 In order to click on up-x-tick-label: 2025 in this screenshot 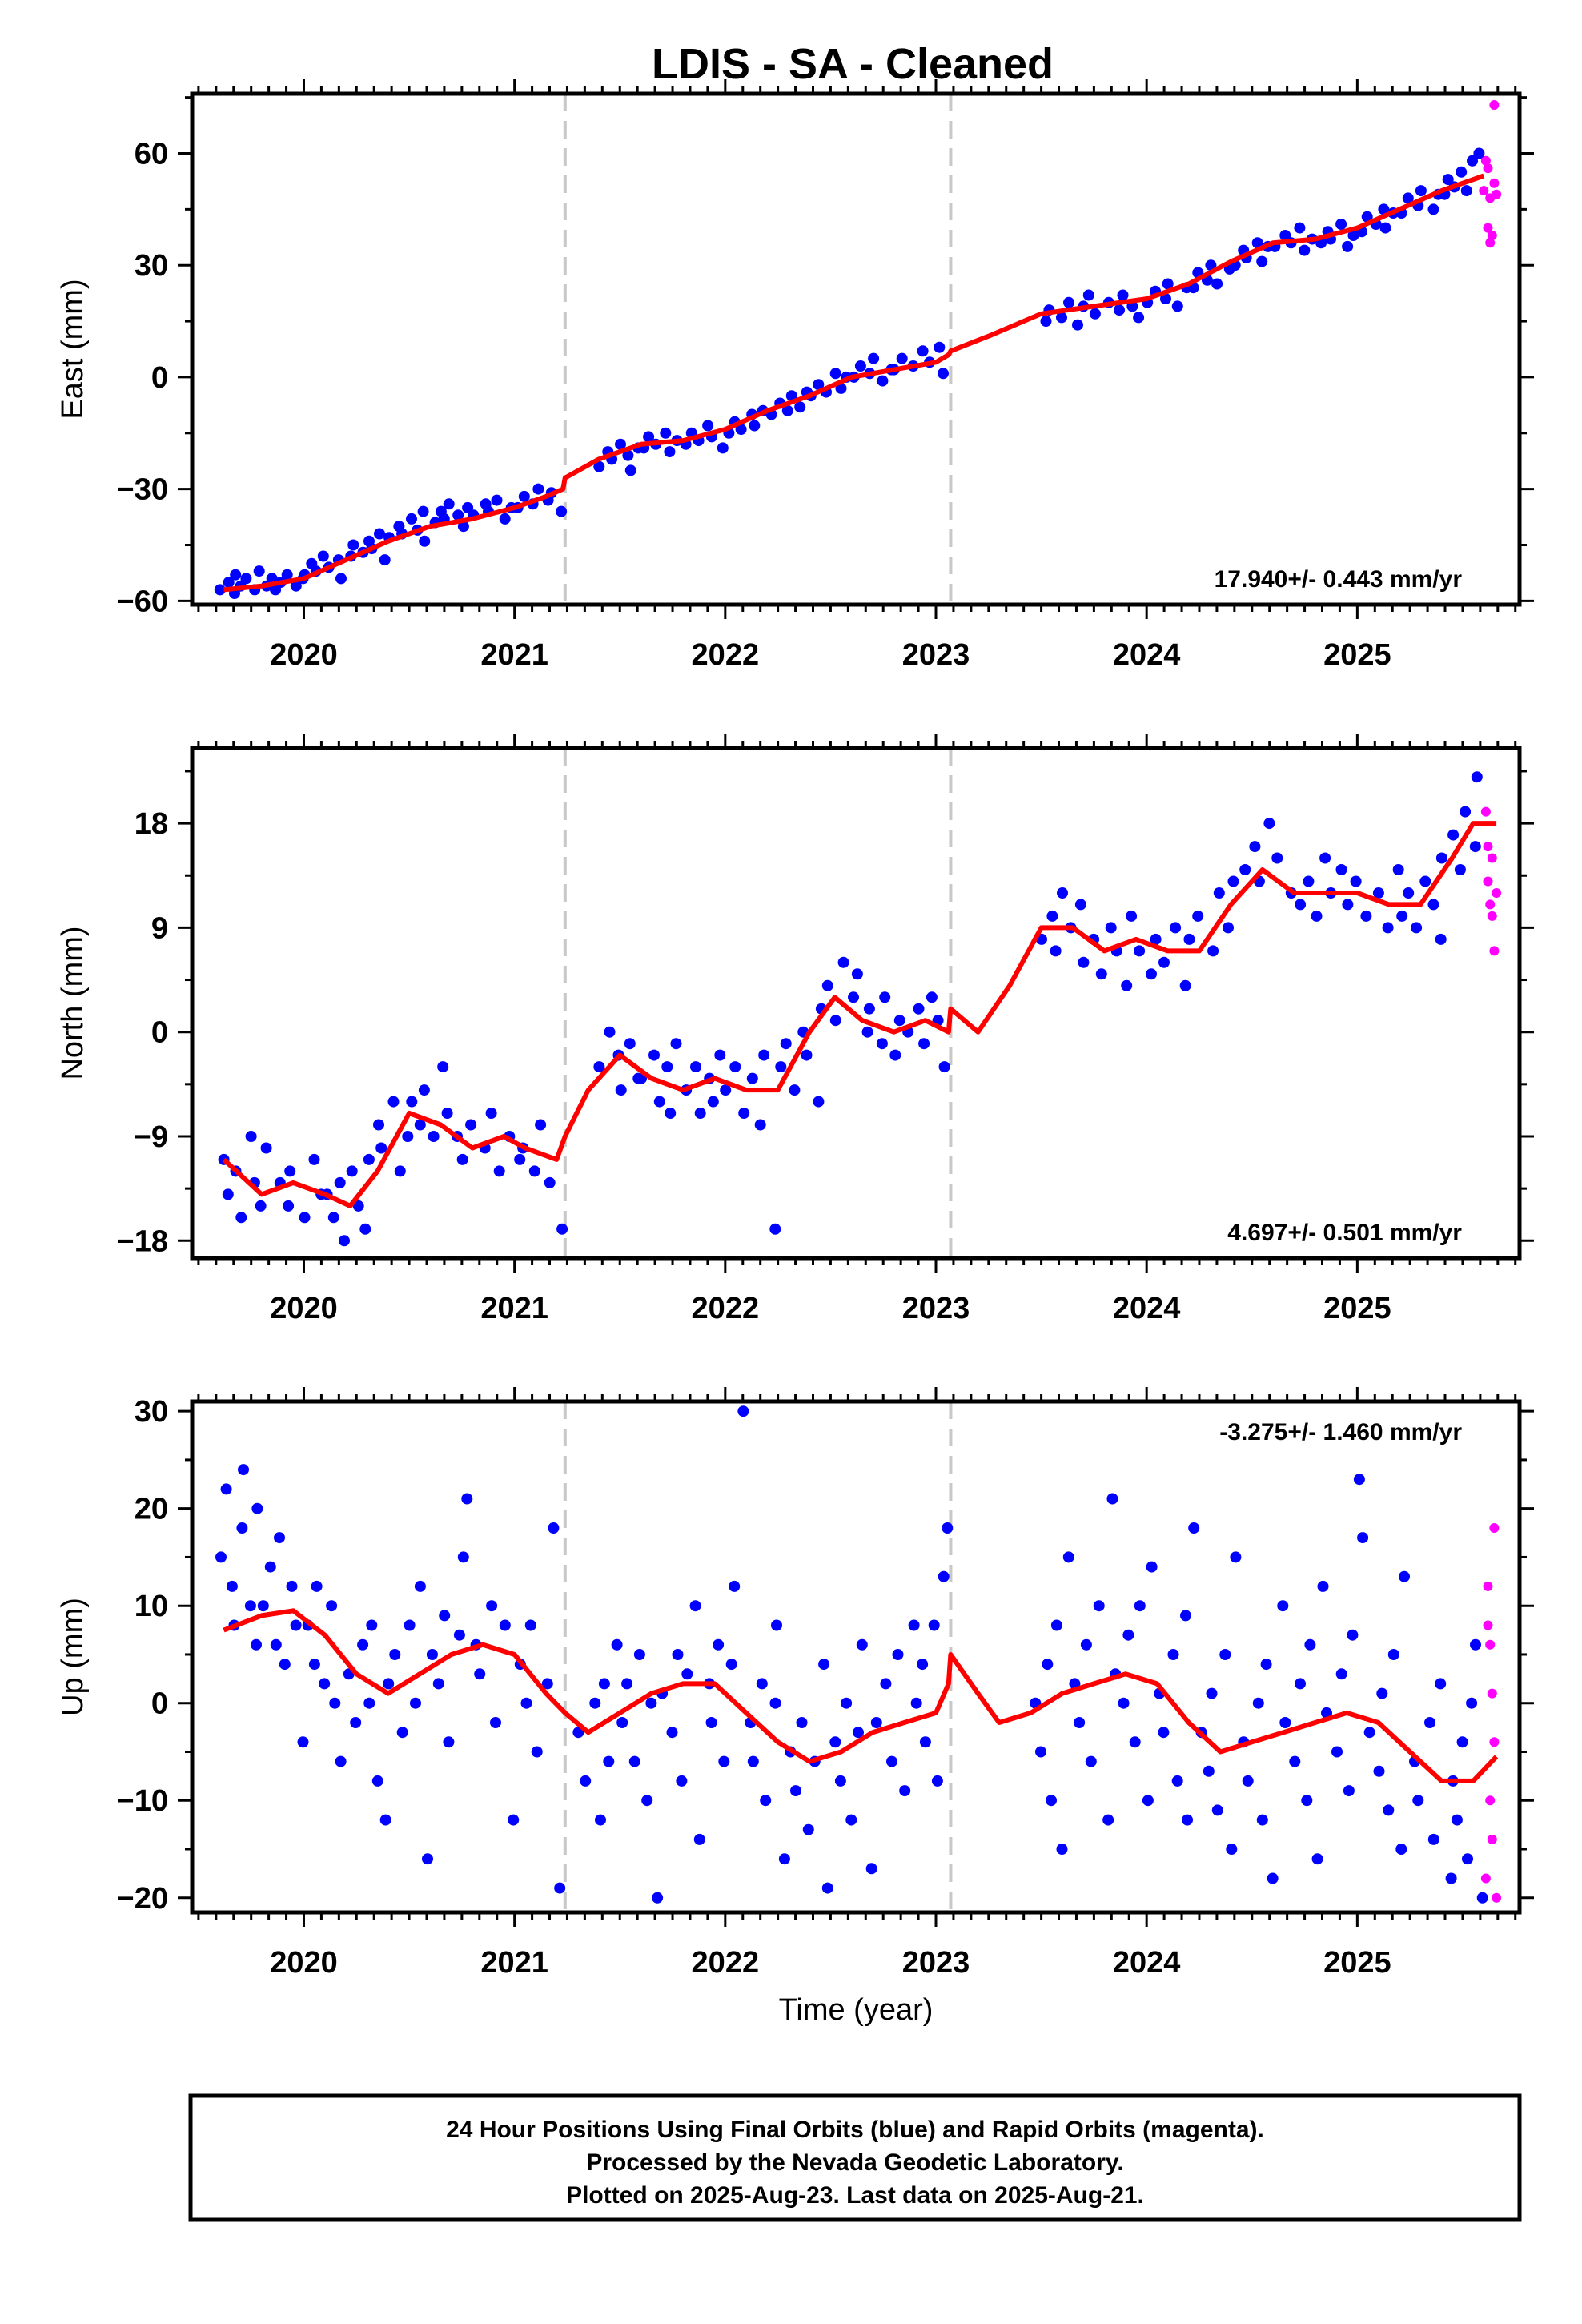, I will do `click(1357, 1963)`.